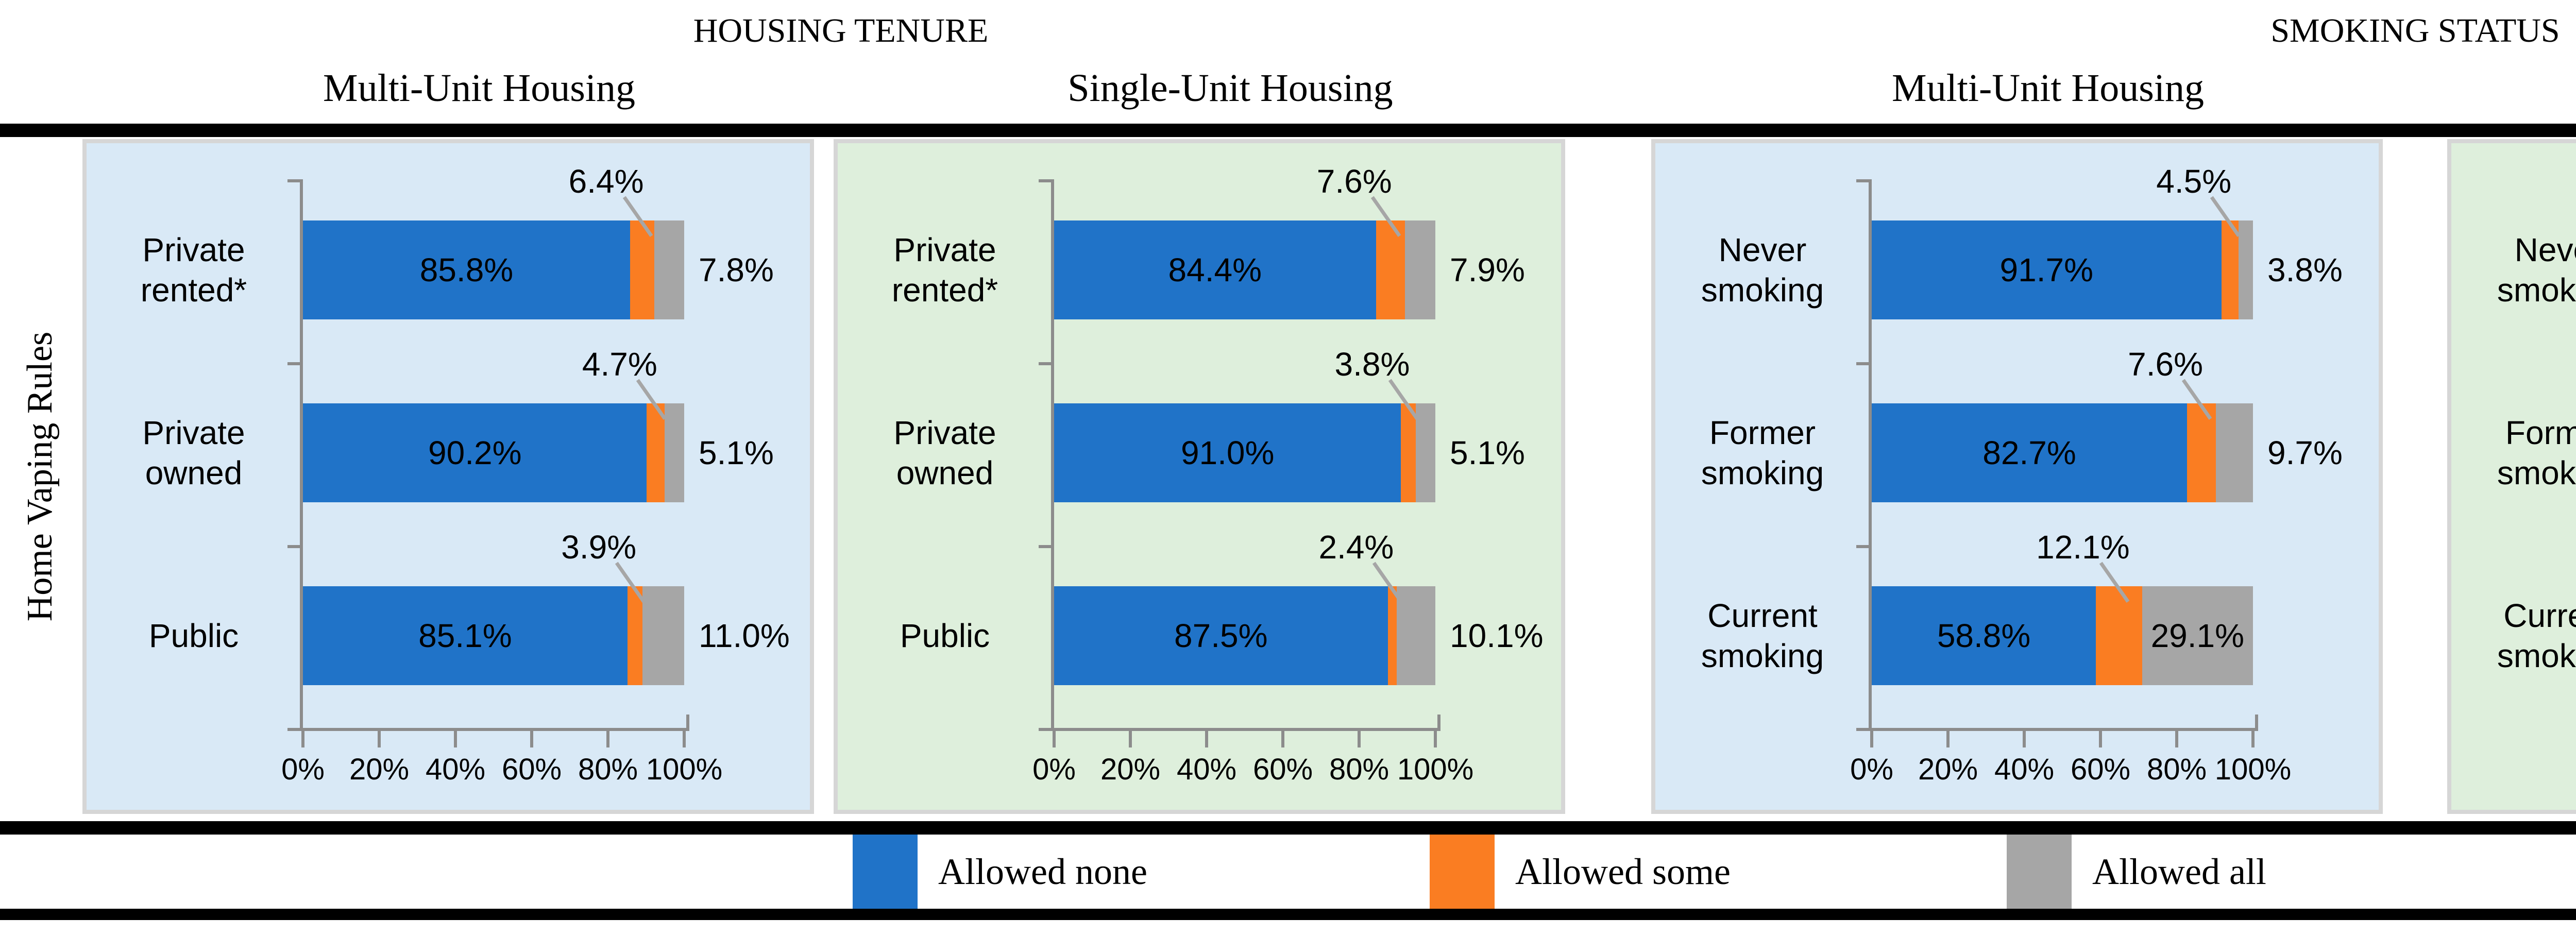 The width and height of the screenshot is (2576, 935). I want to click on value-label-allowed-some: 2.4%, so click(1356, 547).